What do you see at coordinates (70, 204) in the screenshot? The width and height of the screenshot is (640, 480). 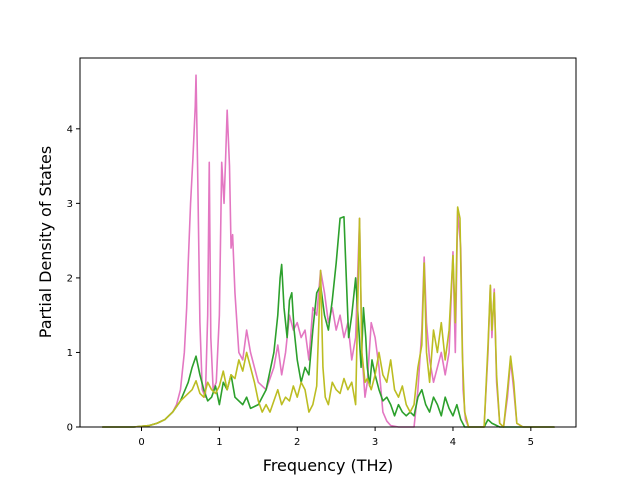 I see `y-tick-label: 3` at bounding box center [70, 204].